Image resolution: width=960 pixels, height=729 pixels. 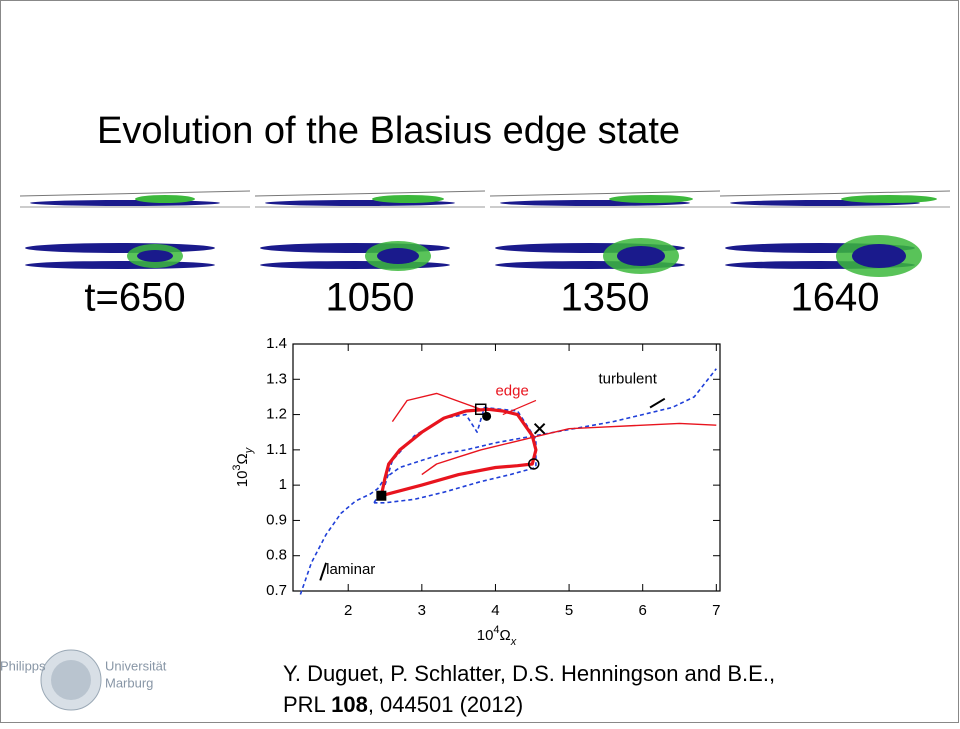 I want to click on x-tick-label: 4, so click(x=495, y=610).